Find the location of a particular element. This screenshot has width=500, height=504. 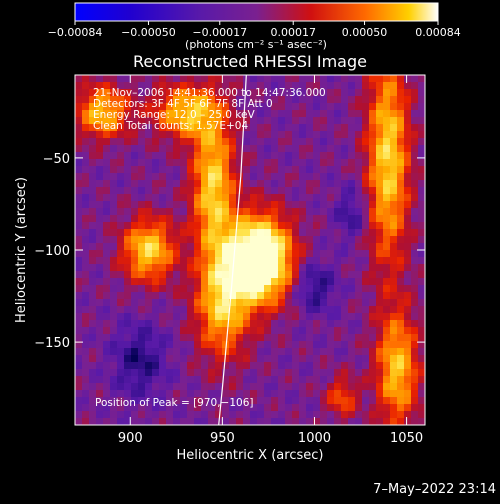

timestamp: 7–May–2022 23:14 is located at coordinates (434, 489).